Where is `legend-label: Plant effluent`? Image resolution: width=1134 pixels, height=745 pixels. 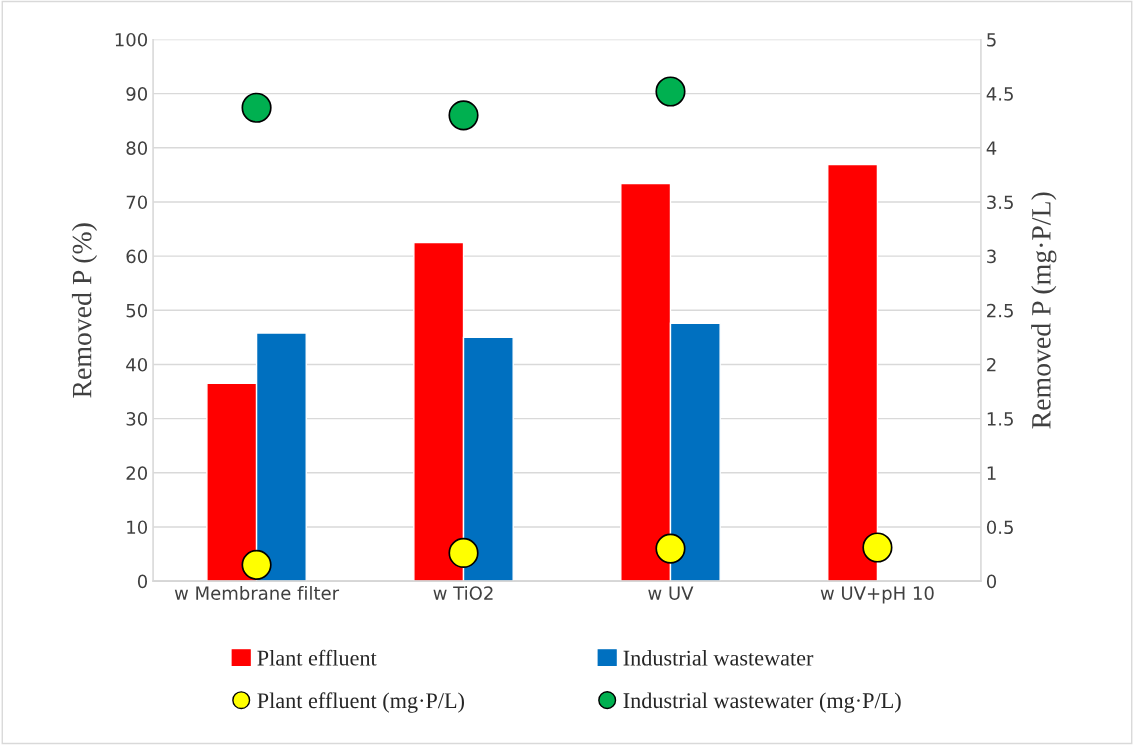 legend-label: Plant effluent is located at coordinates (317, 657).